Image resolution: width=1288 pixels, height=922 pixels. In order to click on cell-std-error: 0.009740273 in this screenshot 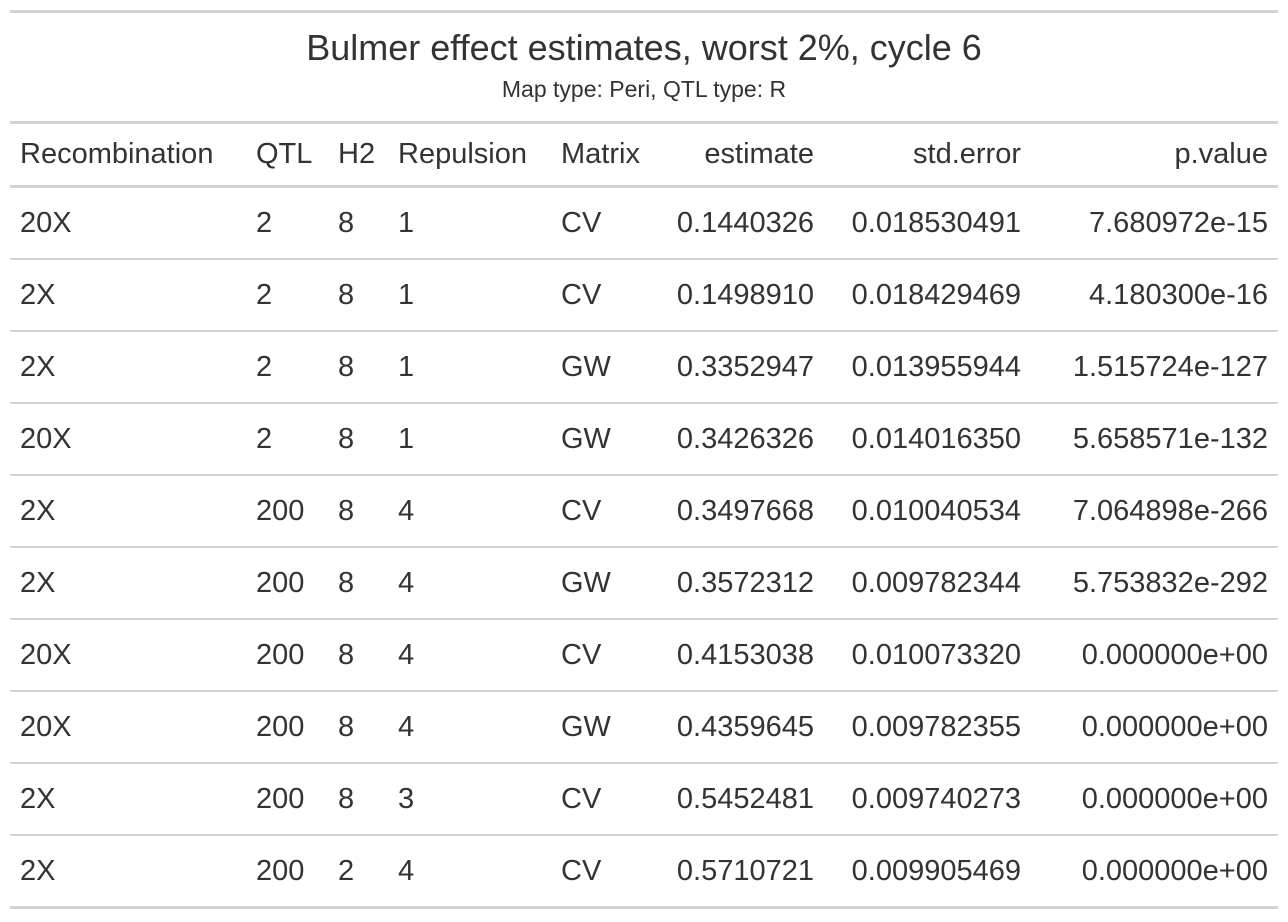, I will do `click(927, 799)`.